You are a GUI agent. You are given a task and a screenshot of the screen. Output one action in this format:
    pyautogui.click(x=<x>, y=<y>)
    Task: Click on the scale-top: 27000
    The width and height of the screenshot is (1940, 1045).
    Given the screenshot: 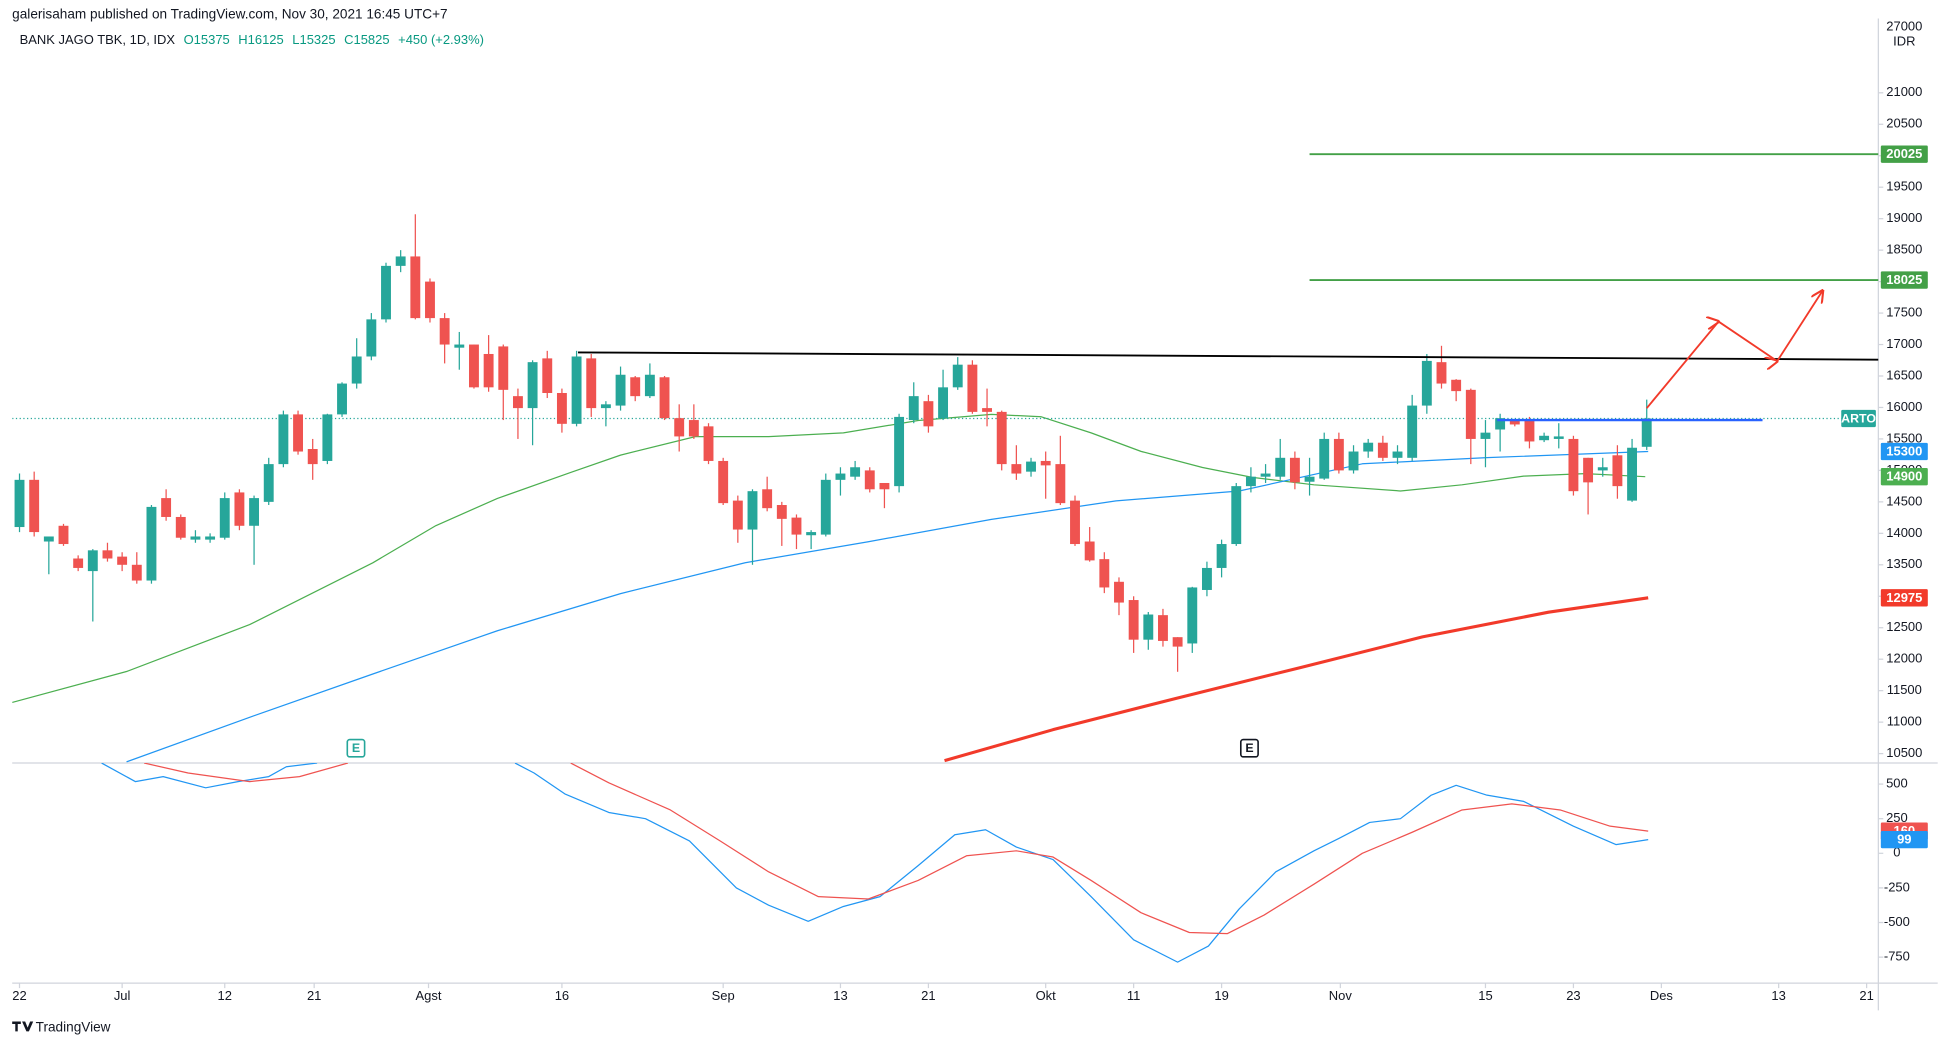 What is the action you would take?
    pyautogui.click(x=1904, y=26)
    